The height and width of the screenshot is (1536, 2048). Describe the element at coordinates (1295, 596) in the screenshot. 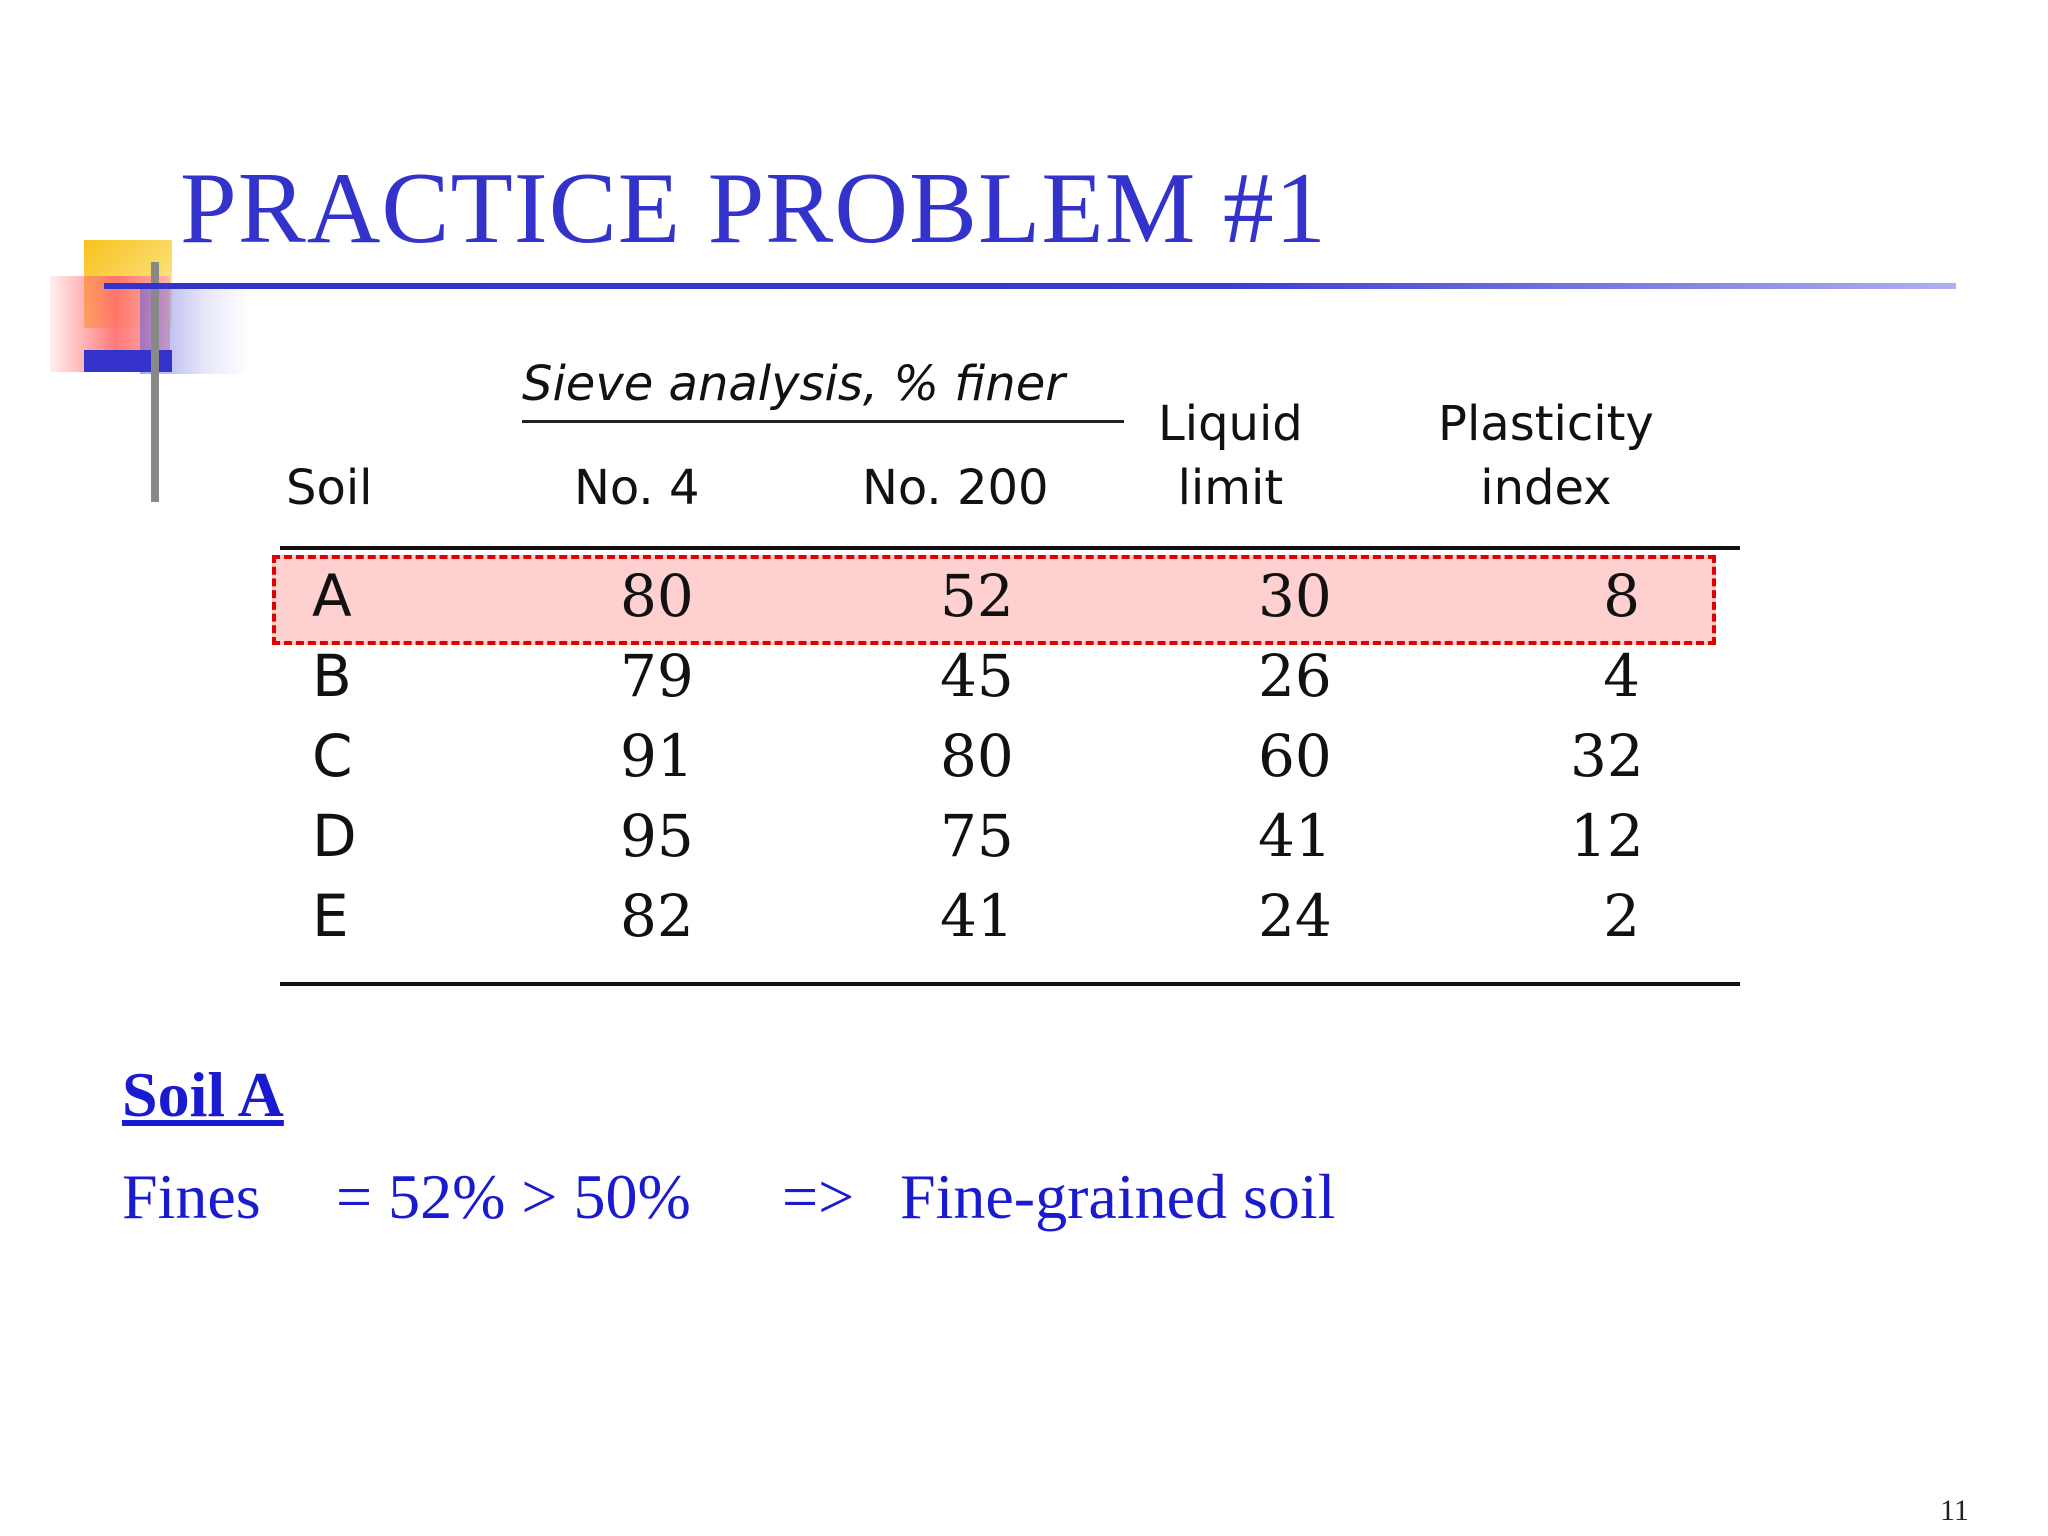

I see `cell-liquid-limit: 30` at that location.